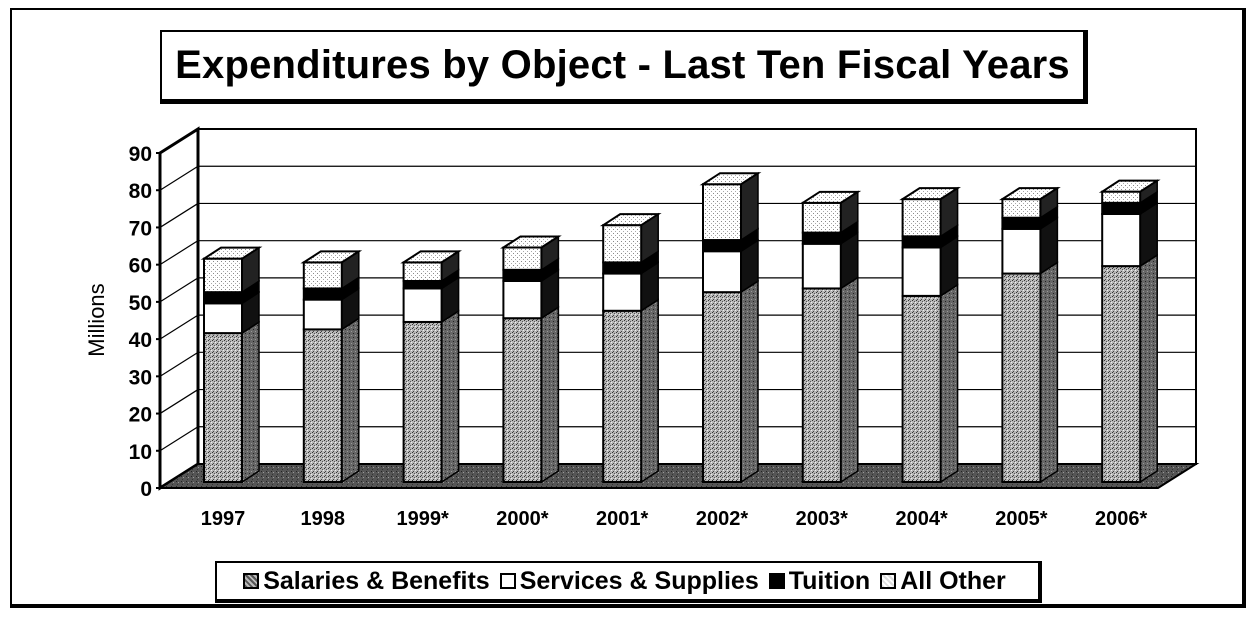 This screenshot has height=619, width=1257. Describe the element at coordinates (722, 519) in the screenshot. I see `x-tick-label: 2002*` at that location.